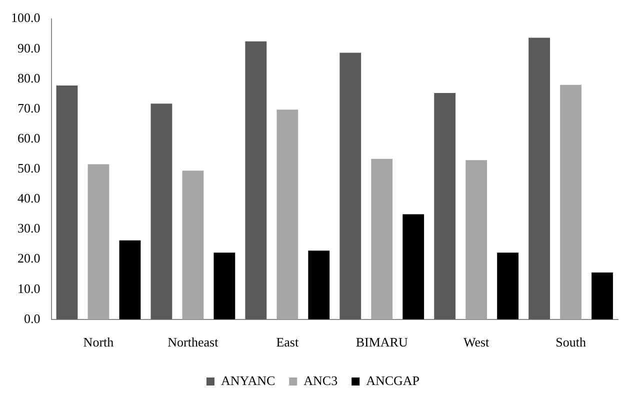 The width and height of the screenshot is (636, 406). Describe the element at coordinates (29, 48) in the screenshot. I see `y-tick-label: 90.0` at that location.